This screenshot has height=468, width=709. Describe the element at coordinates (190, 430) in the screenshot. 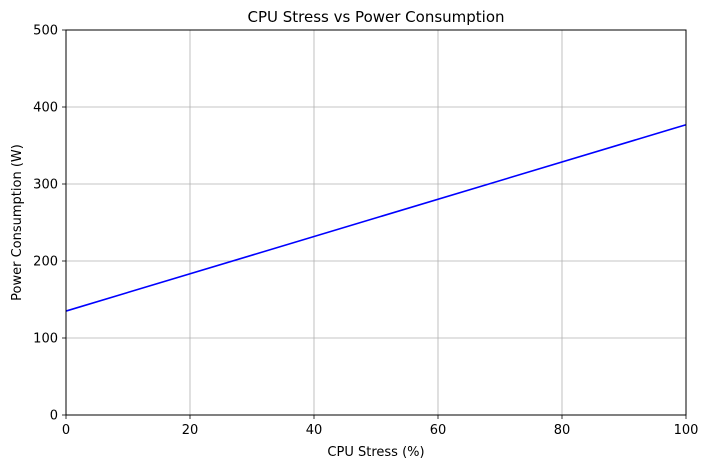

I see `x-tick-label: 20` at that location.